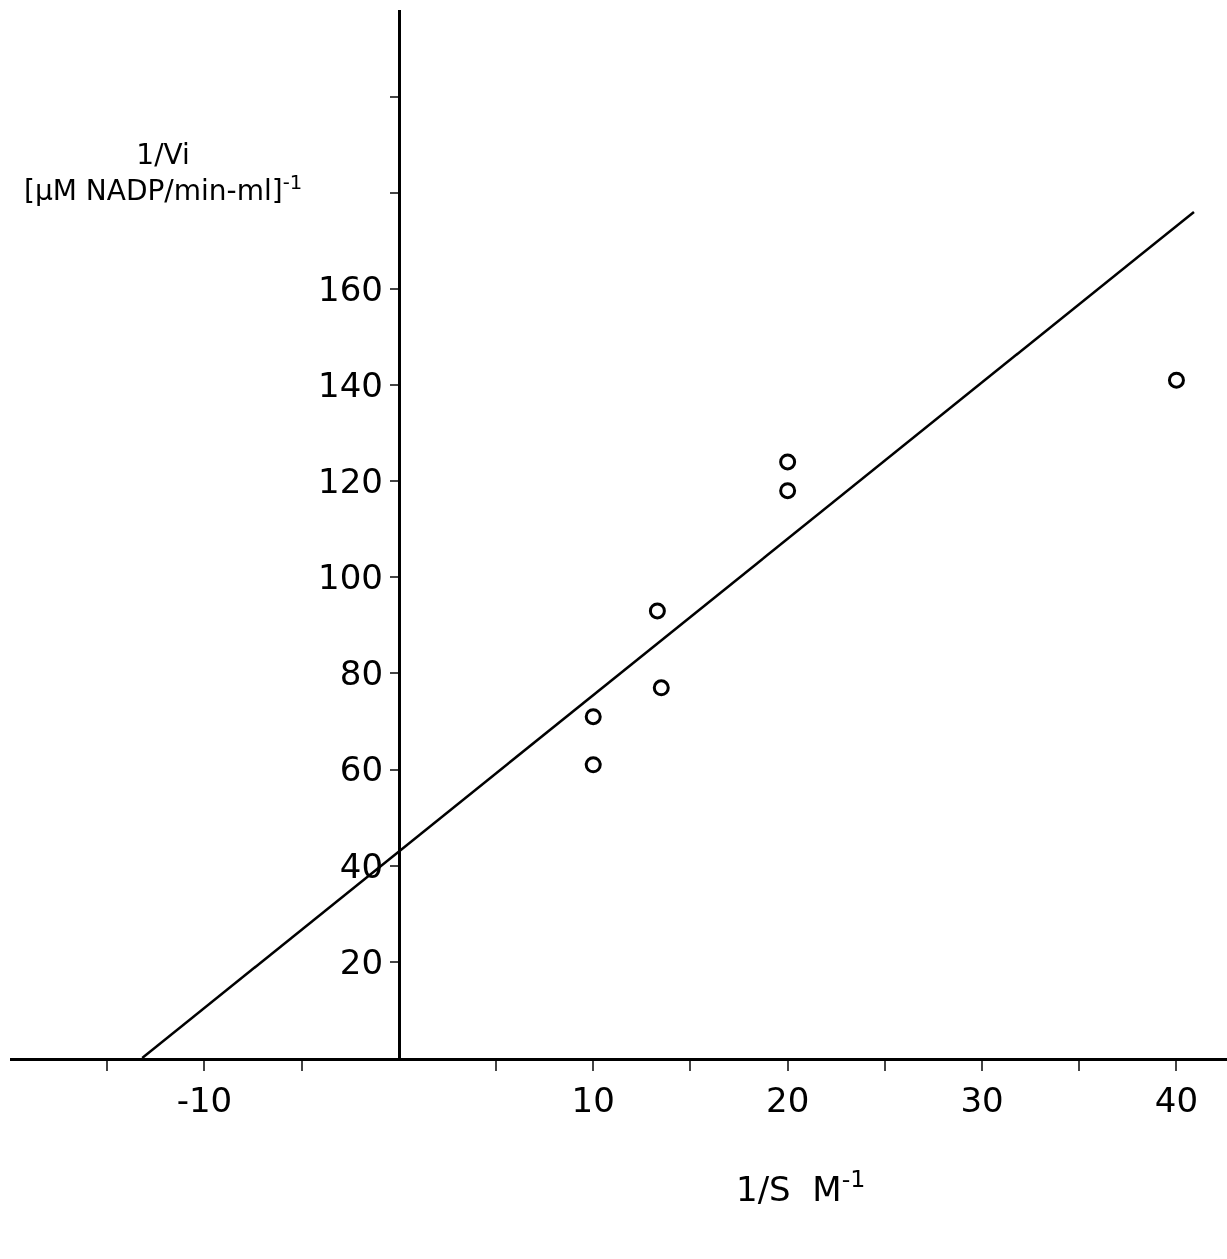 This screenshot has height=1259, width=1227. What do you see at coordinates (361, 673) in the screenshot?
I see `y-tick-label: 80` at bounding box center [361, 673].